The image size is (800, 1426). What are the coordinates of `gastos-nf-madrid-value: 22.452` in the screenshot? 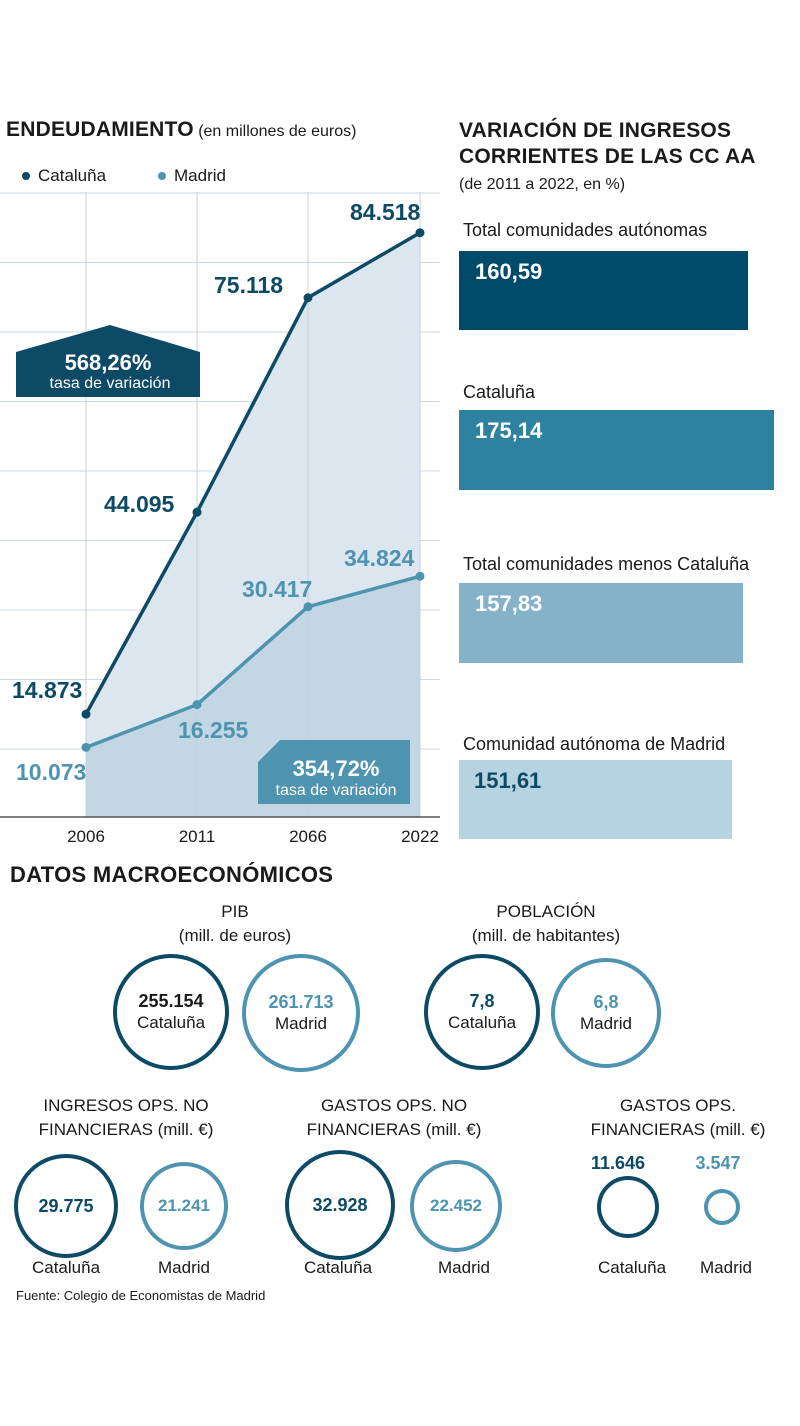 It's located at (456, 1205).